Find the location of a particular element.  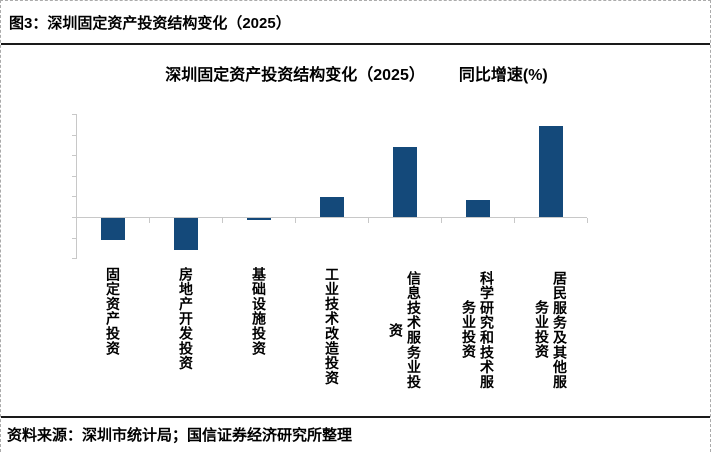

category-label: 信息技术服务业投资 is located at coordinates (405, 332).